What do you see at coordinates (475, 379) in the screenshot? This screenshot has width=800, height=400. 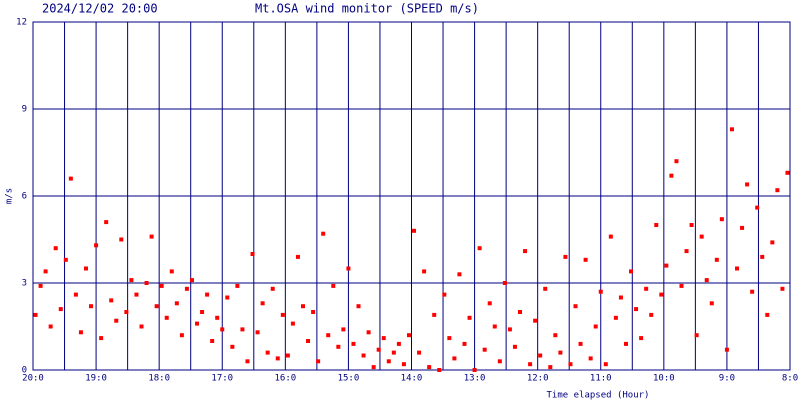 I see `x-tick-label: 13:0` at bounding box center [475, 379].